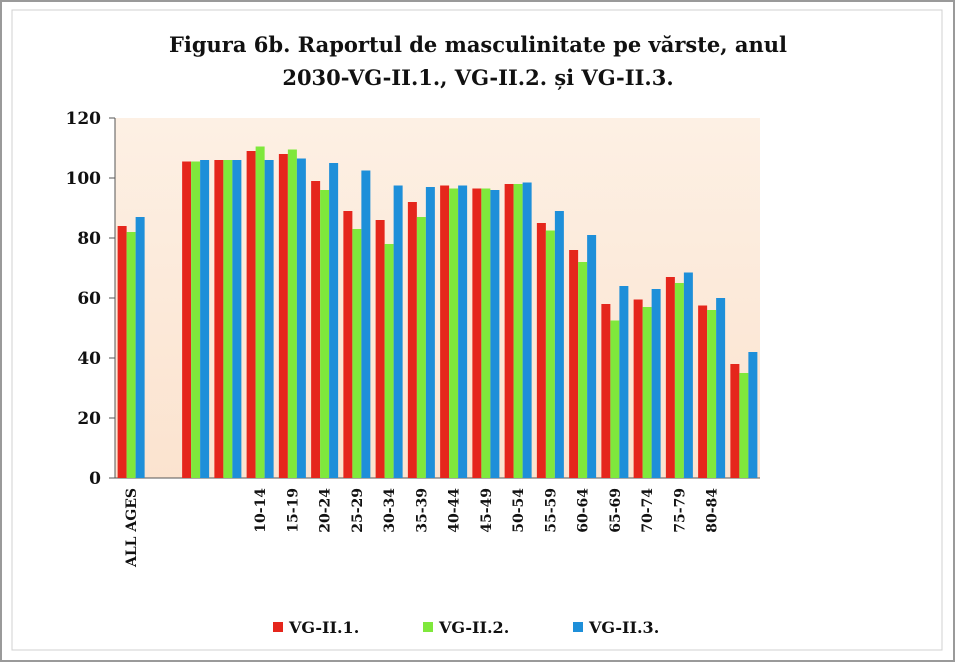  Describe the element at coordinates (84, 119) in the screenshot. I see `y-tick-label: 120` at that location.